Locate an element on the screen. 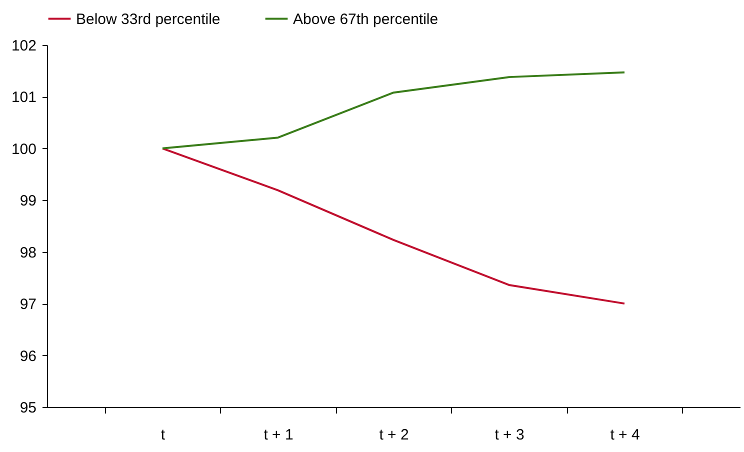  x-tick-label: t is located at coordinates (163, 435).